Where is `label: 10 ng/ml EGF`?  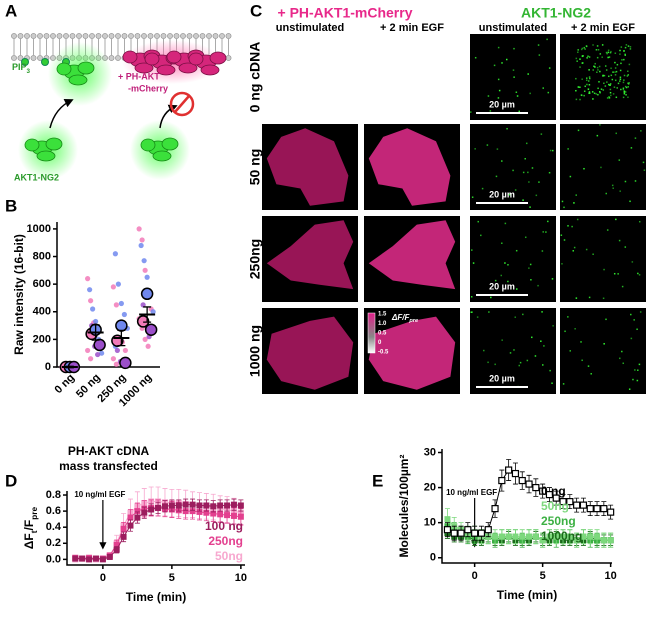
label: 10 ng/ml EGF is located at coordinates (471, 492).